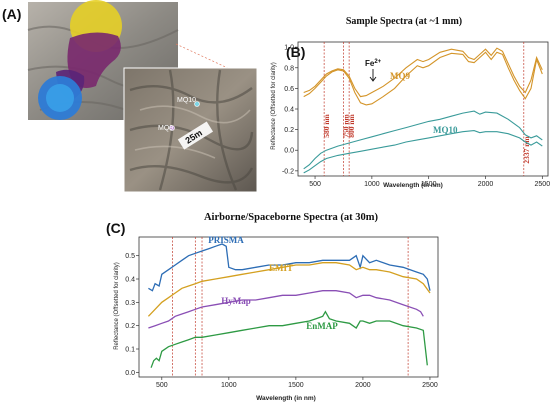 The height and width of the screenshot is (404, 550). Describe the element at coordinates (363, 385) in the screenshot. I see `chart-c-xtick-label: 2000` at that location.